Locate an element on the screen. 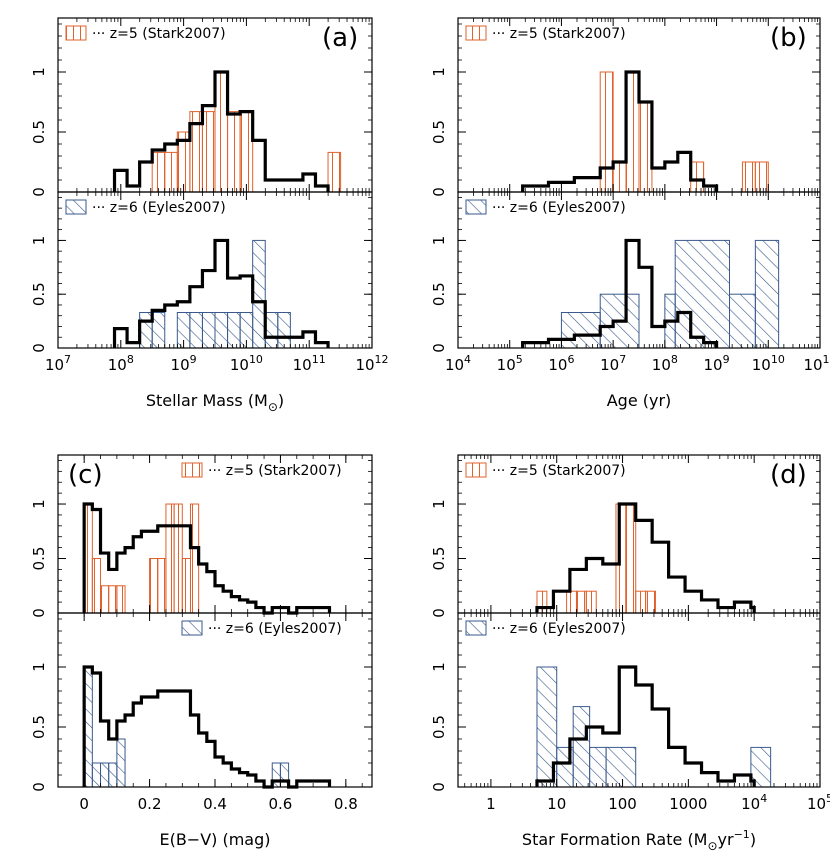 The image size is (830, 853). x-axis-label: E(B−V) (mag) is located at coordinates (214, 839).